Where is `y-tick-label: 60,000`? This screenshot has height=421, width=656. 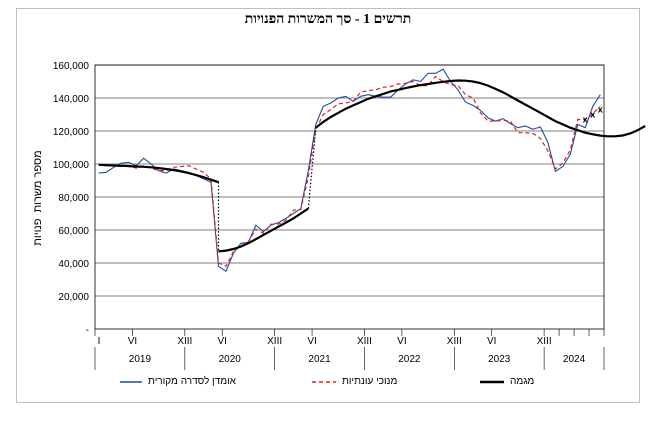
y-tick-label: 60,000 is located at coordinates (73, 231).